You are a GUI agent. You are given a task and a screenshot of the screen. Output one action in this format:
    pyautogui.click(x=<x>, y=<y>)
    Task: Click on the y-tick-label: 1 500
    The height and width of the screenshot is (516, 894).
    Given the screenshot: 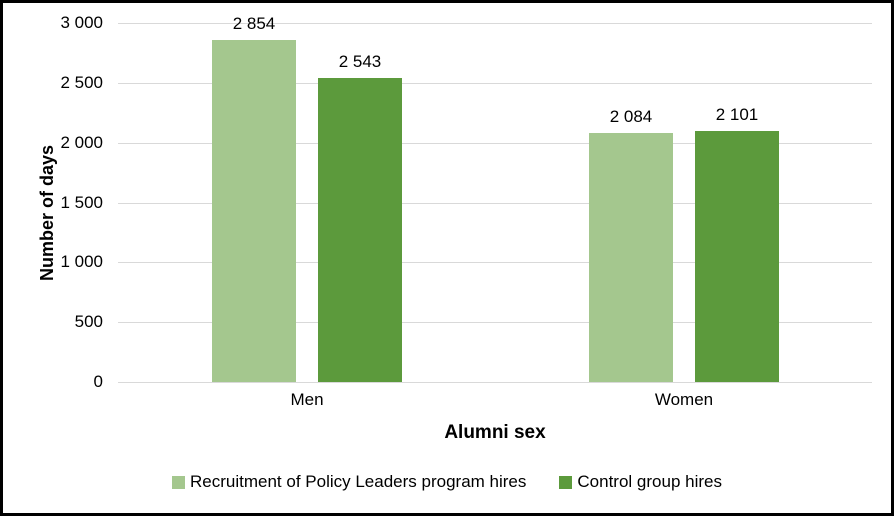 What is the action you would take?
    pyautogui.click(x=81, y=202)
    